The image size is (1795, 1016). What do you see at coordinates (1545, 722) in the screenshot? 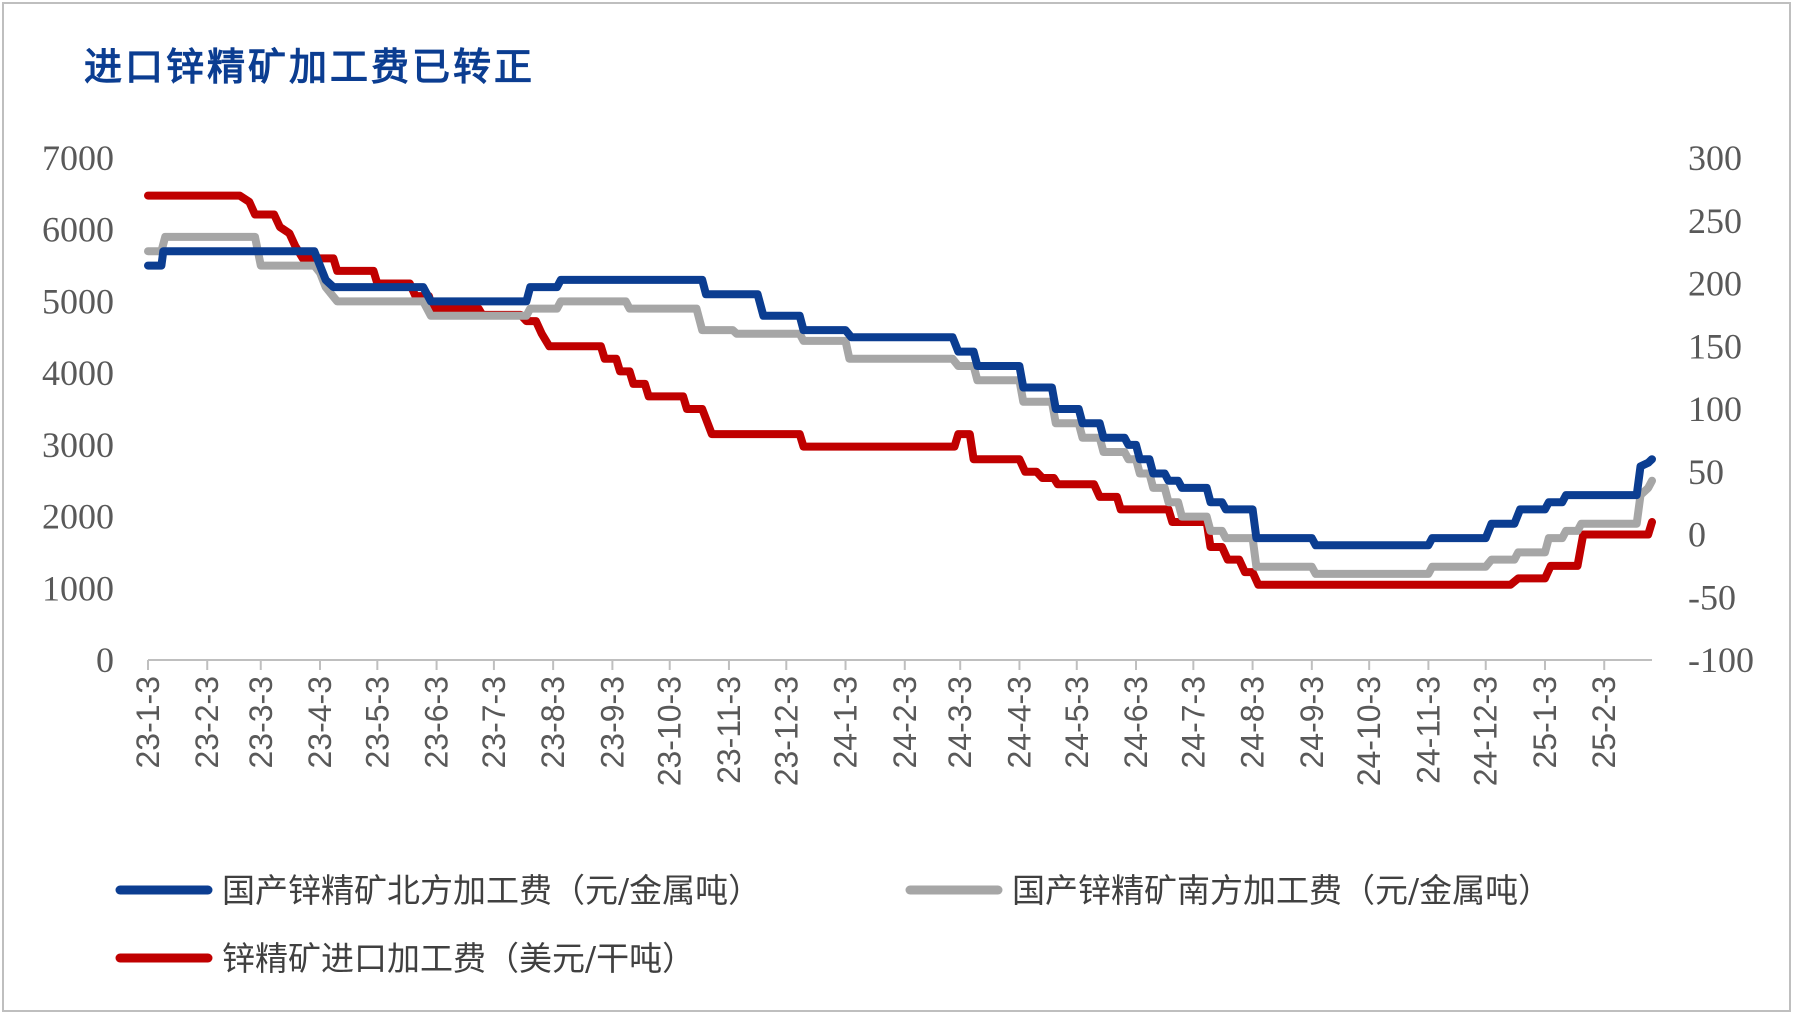
I see `x-tick-label: 25-1-3` at bounding box center [1545, 722].